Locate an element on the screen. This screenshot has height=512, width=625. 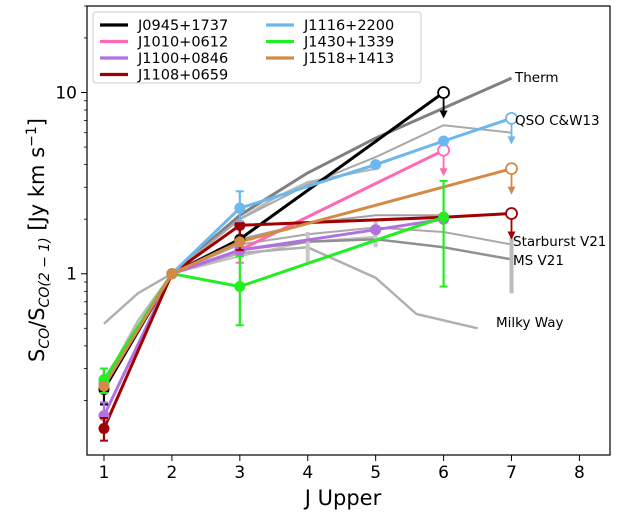
data-point-j1518-1413-x1 is located at coordinates (104, 386).